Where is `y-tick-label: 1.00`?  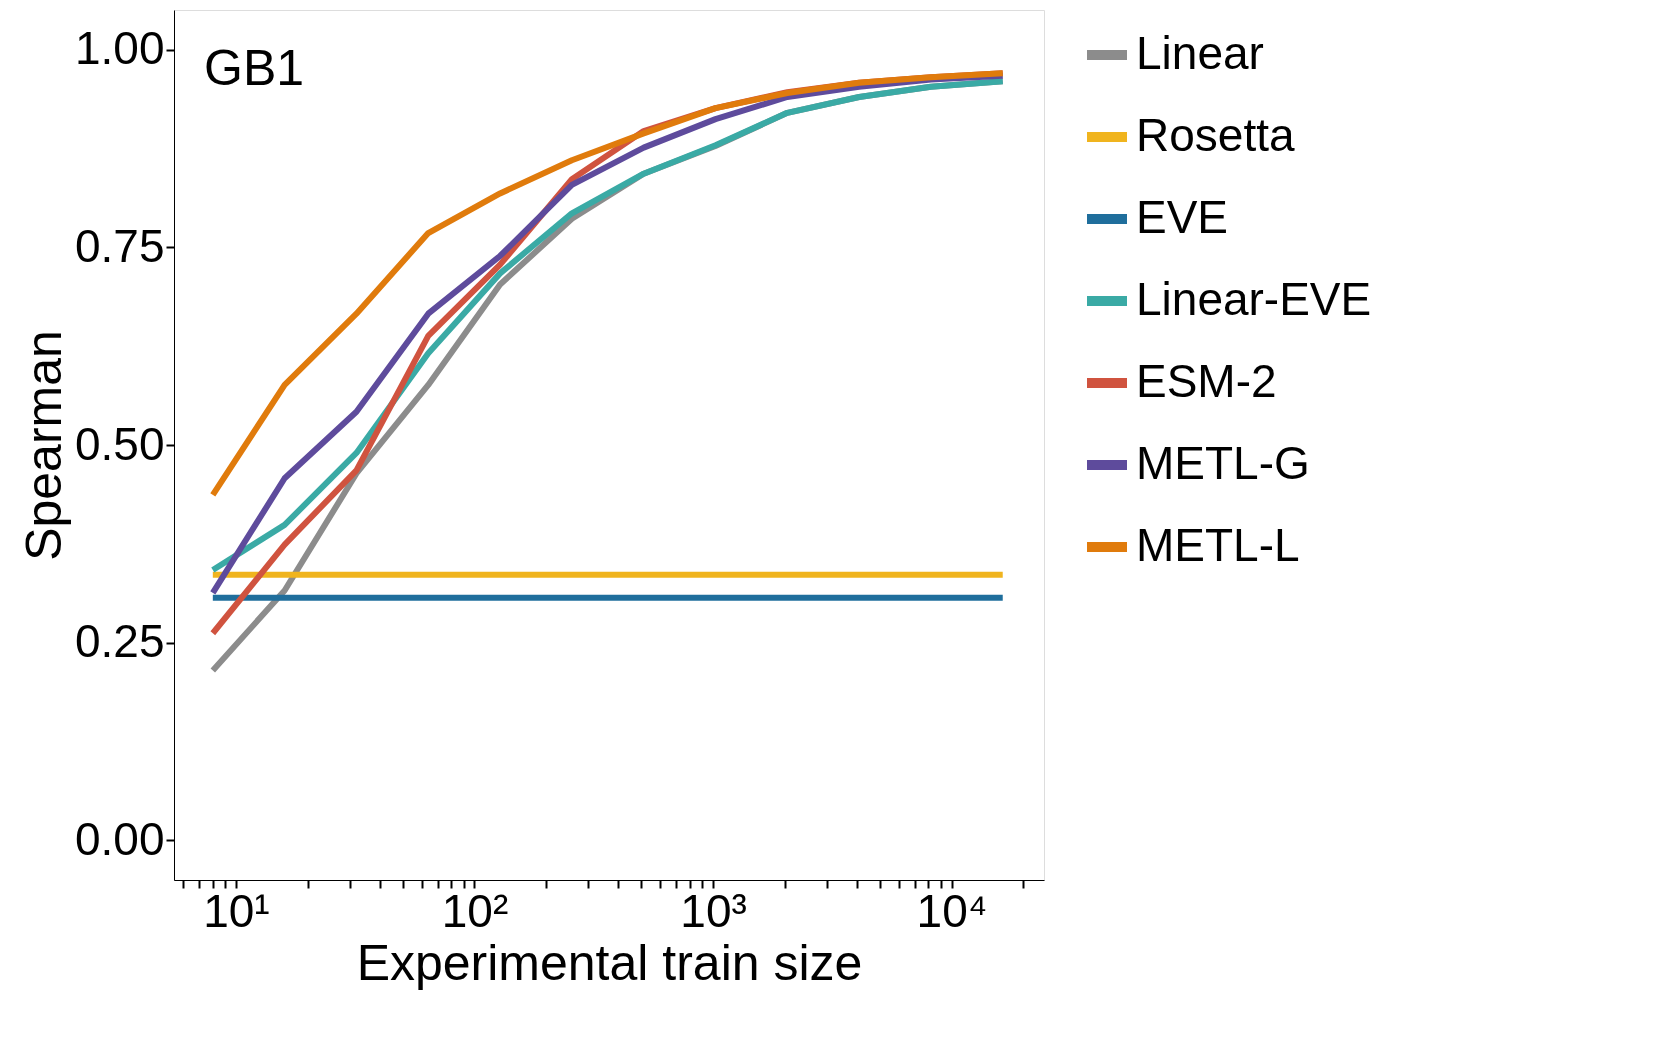 y-tick-label: 1.00 is located at coordinates (119, 48).